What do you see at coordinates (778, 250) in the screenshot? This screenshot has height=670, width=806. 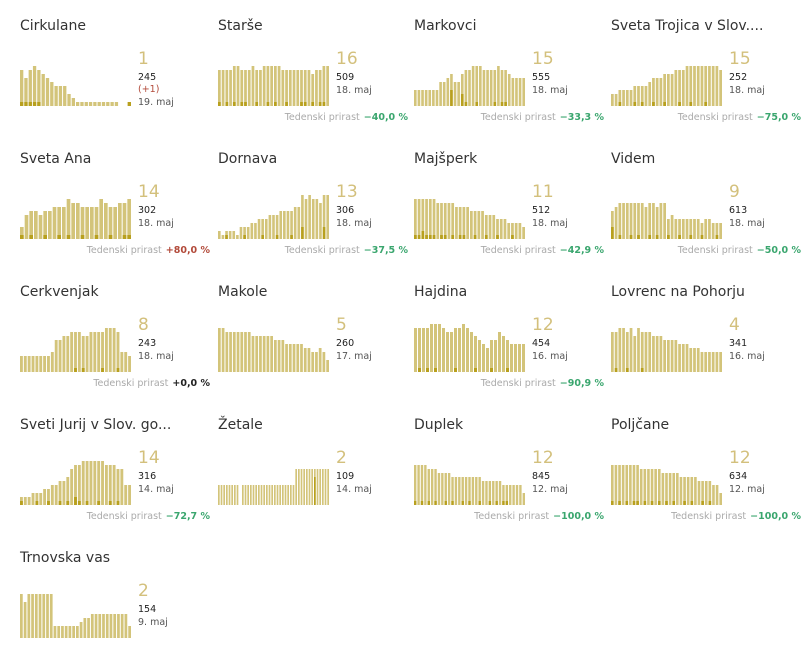 I see `weekly-growth-value: −50,0 %` at bounding box center [778, 250].